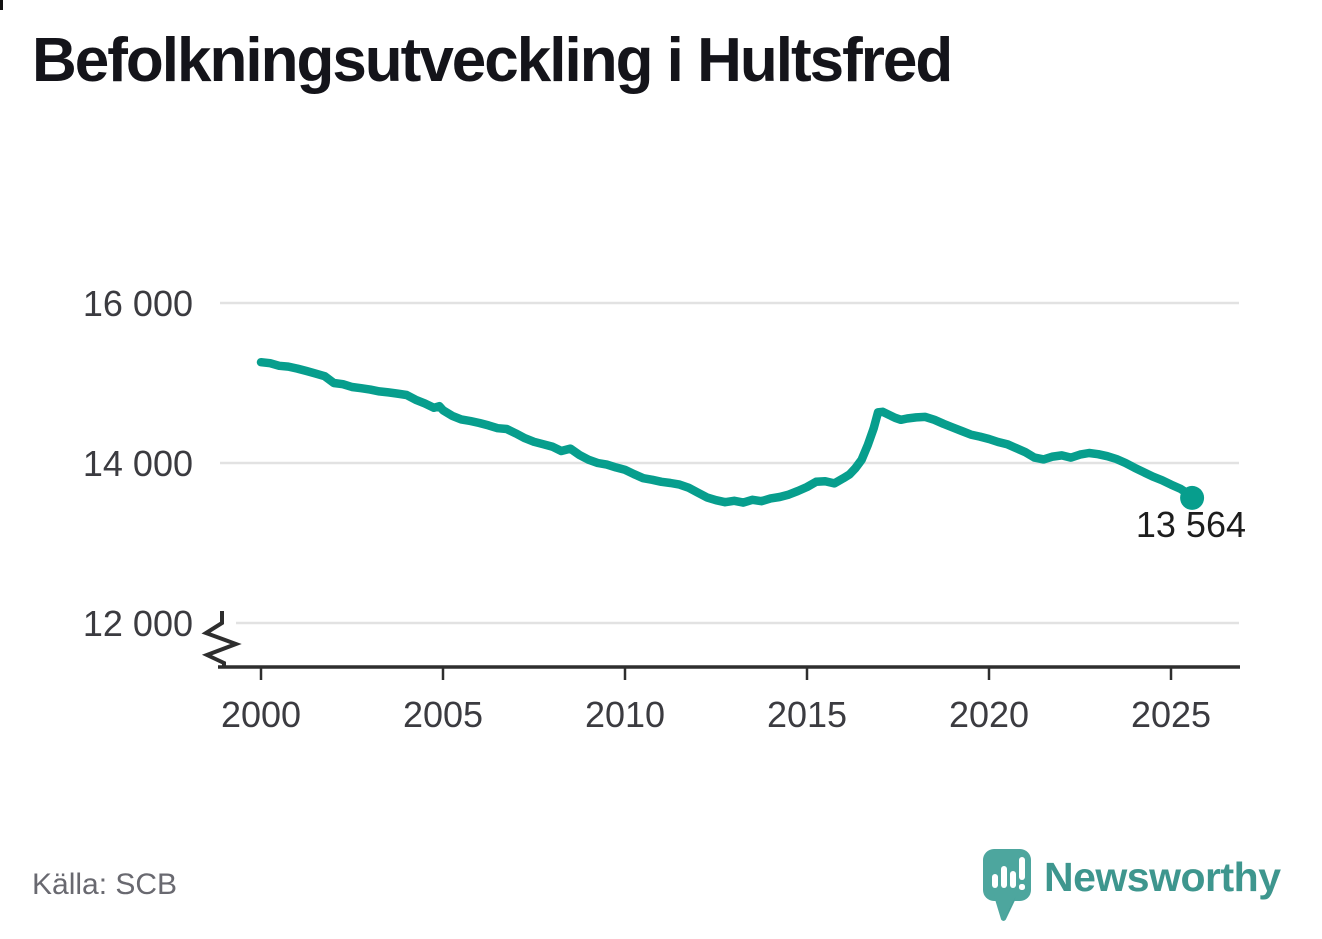 The image size is (1322, 939). What do you see at coordinates (807, 714) in the screenshot?
I see `x-tick-label: 2015` at bounding box center [807, 714].